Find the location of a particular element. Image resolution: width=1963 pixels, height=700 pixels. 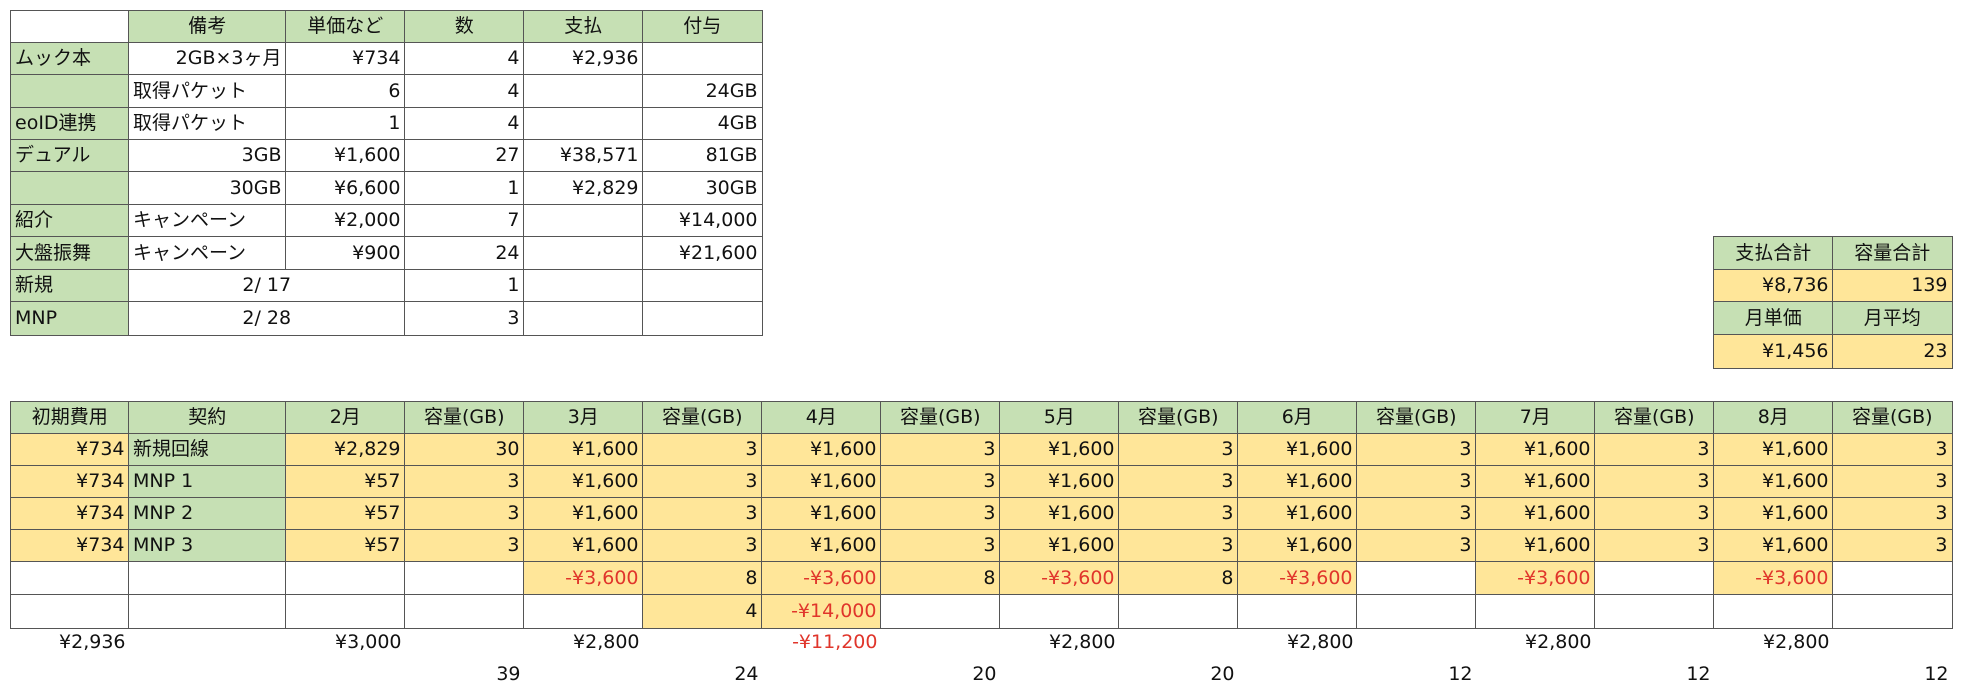

summary-header: 容量合計 is located at coordinates (1892, 253).